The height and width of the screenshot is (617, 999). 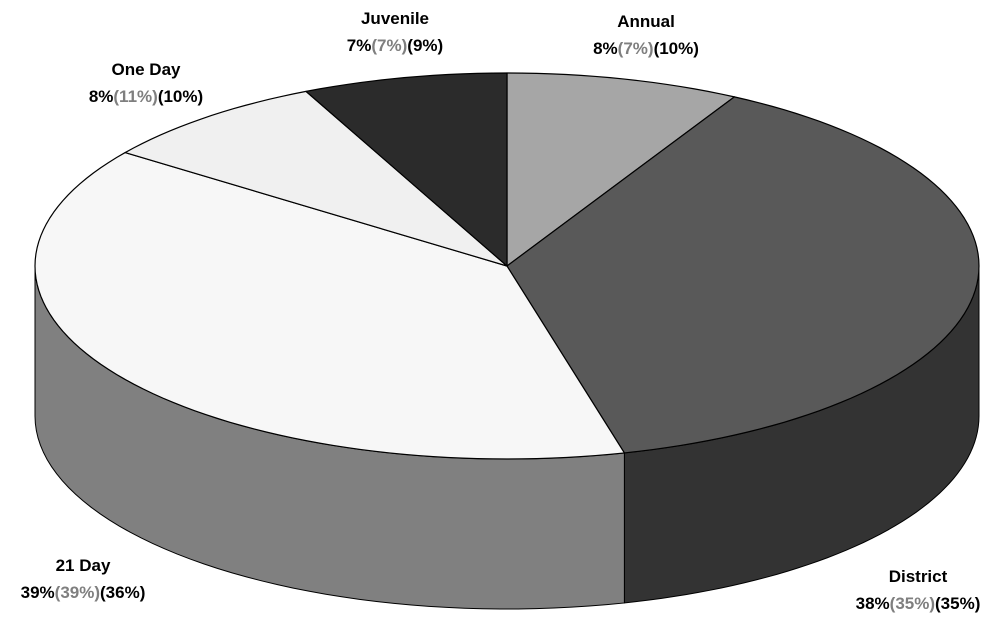 I want to click on slice-name-district: District, so click(x=918, y=576).